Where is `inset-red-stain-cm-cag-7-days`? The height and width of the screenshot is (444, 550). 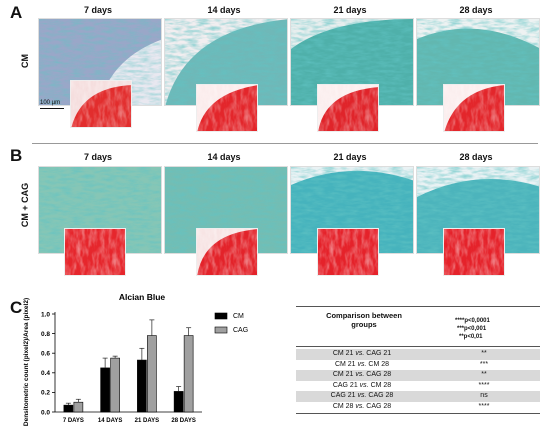
inset-red-stain-cm-cag-7-days is located at coordinates (95, 252).